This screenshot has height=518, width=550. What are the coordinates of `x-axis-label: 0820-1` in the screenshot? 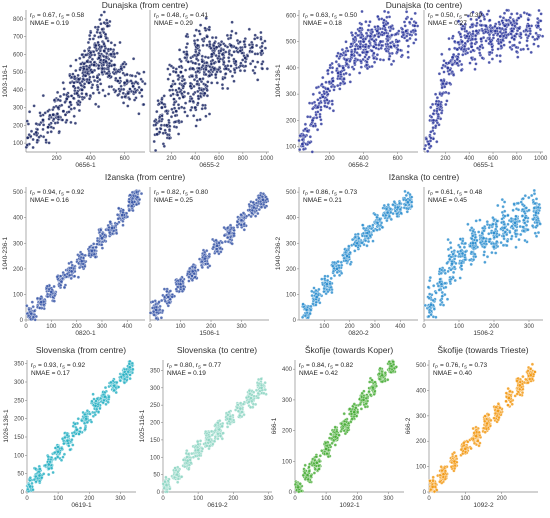 It's located at (85, 333).